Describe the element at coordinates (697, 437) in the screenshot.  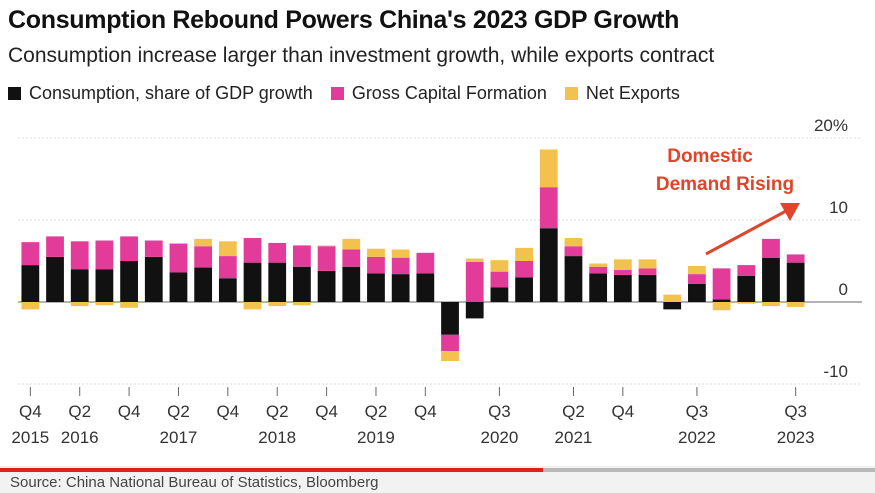
I see `x-tick-year-label: 2022` at that location.